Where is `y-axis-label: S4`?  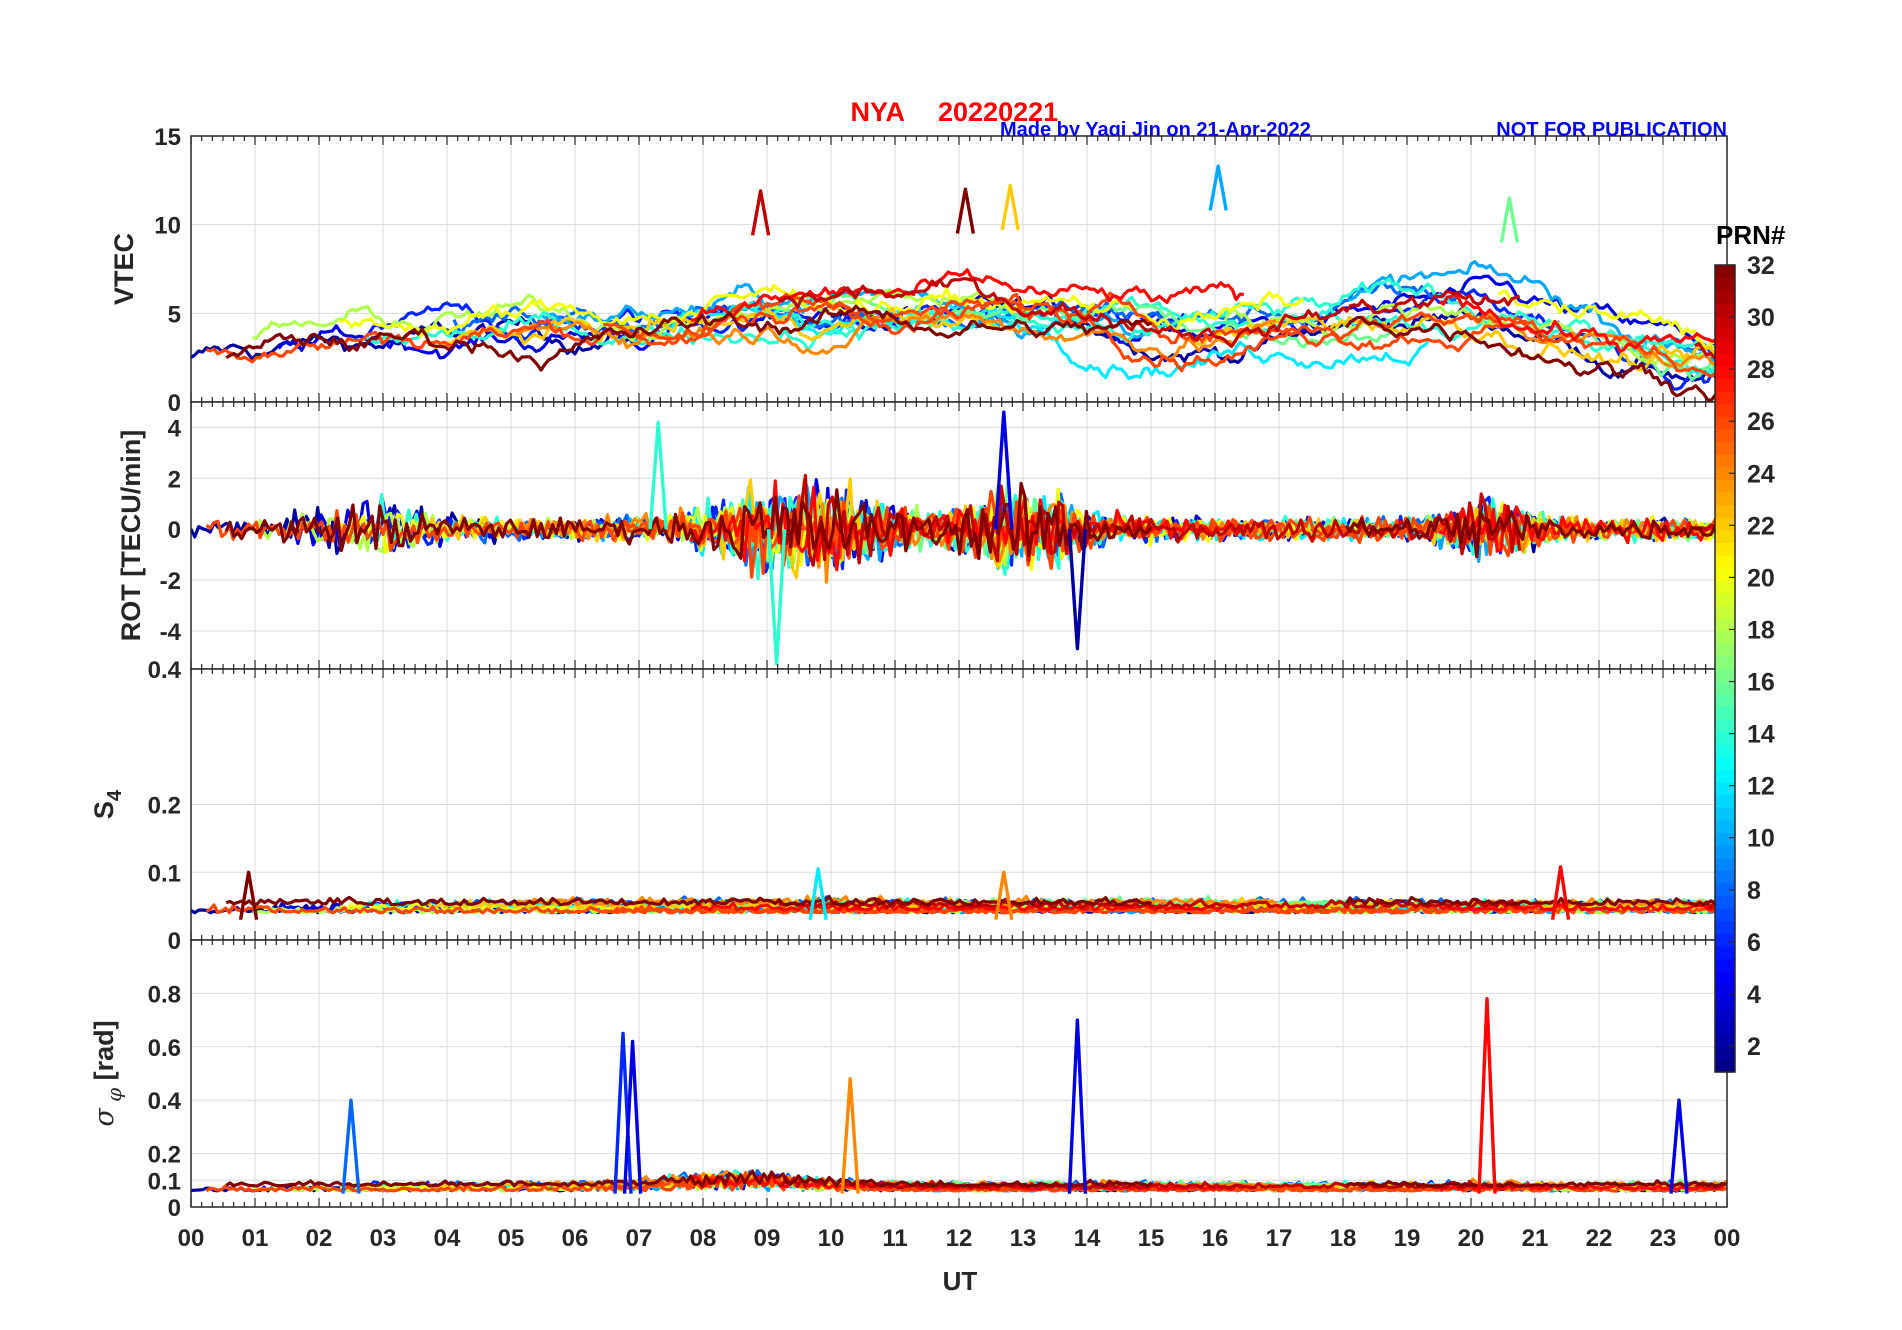
y-axis-label: S4 is located at coordinates (107, 804).